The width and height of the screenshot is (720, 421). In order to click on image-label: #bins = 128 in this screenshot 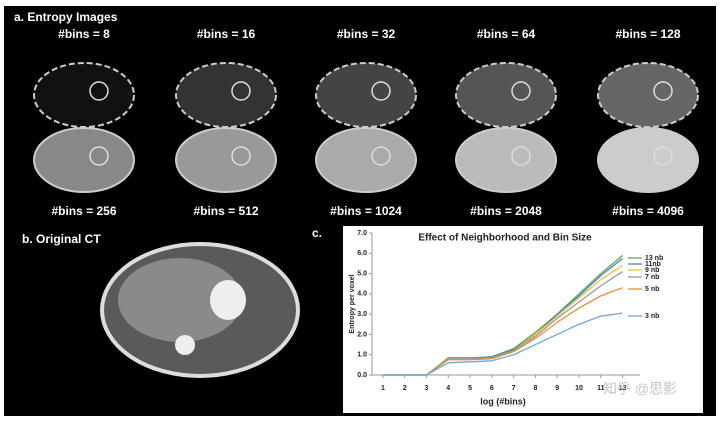, I will do `click(647, 34)`.